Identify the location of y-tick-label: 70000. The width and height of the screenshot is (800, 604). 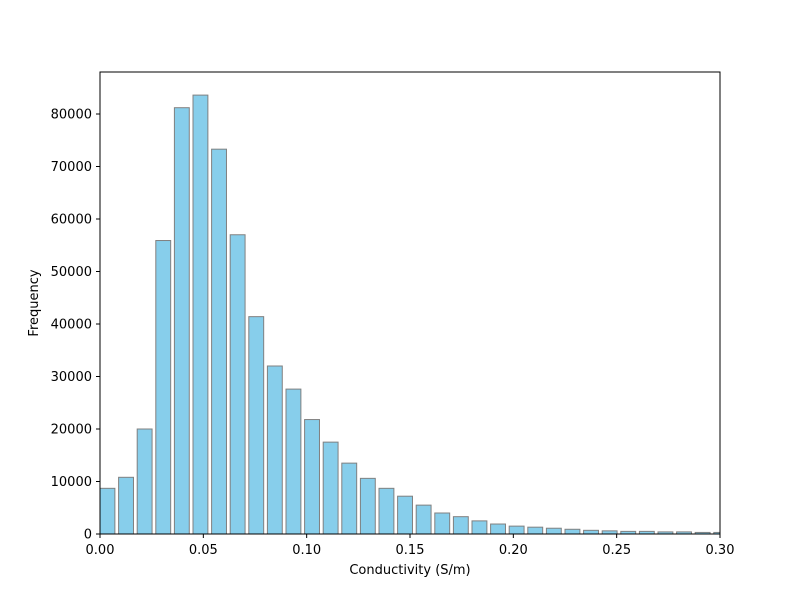
(71, 167).